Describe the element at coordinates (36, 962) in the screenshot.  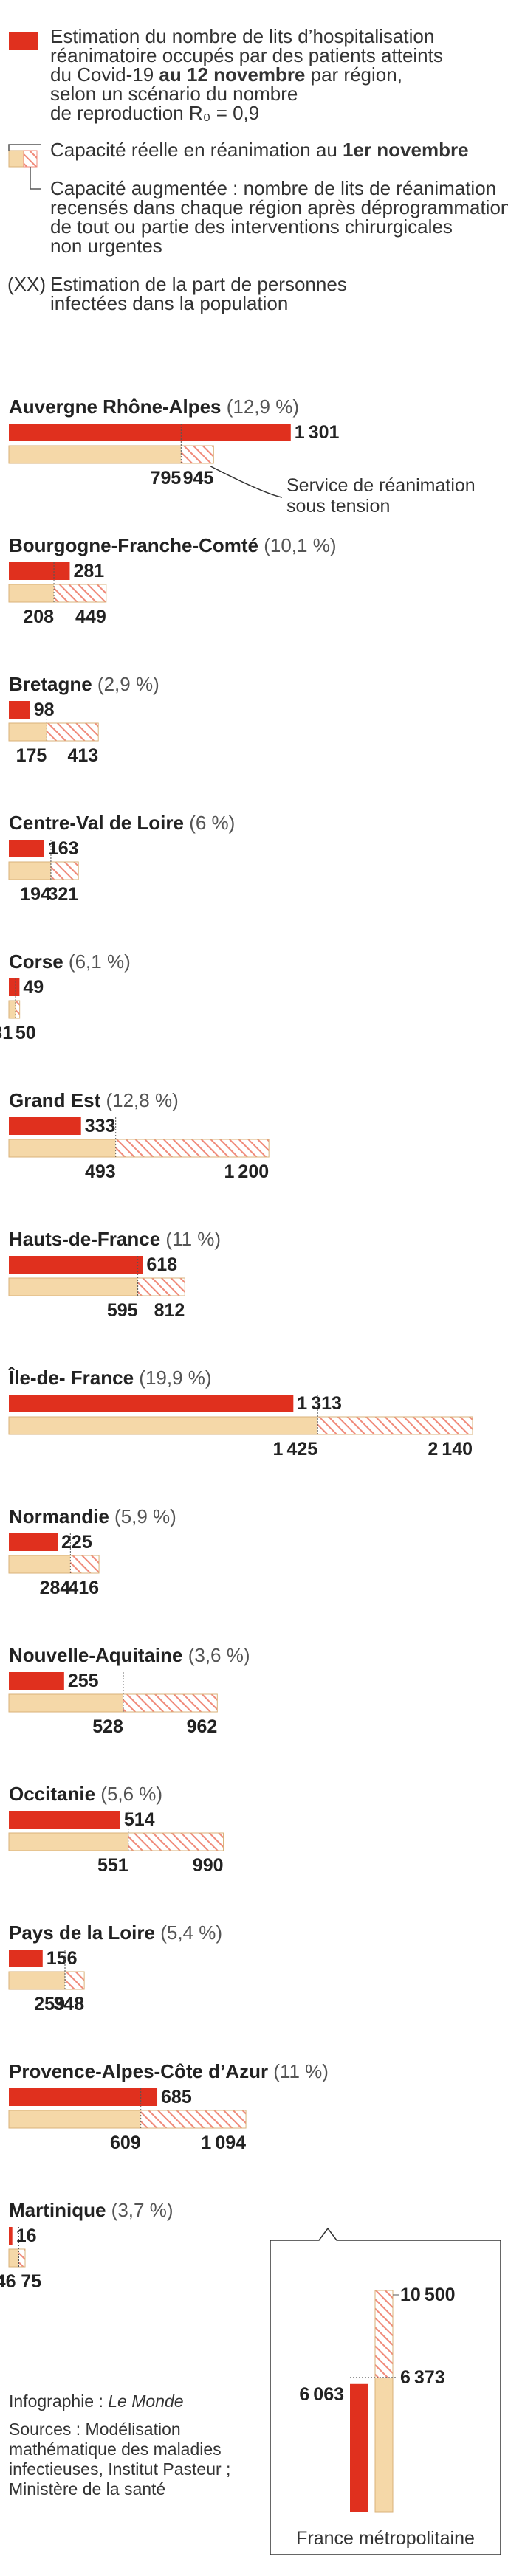
I see `region-name-text: Corse` at that location.